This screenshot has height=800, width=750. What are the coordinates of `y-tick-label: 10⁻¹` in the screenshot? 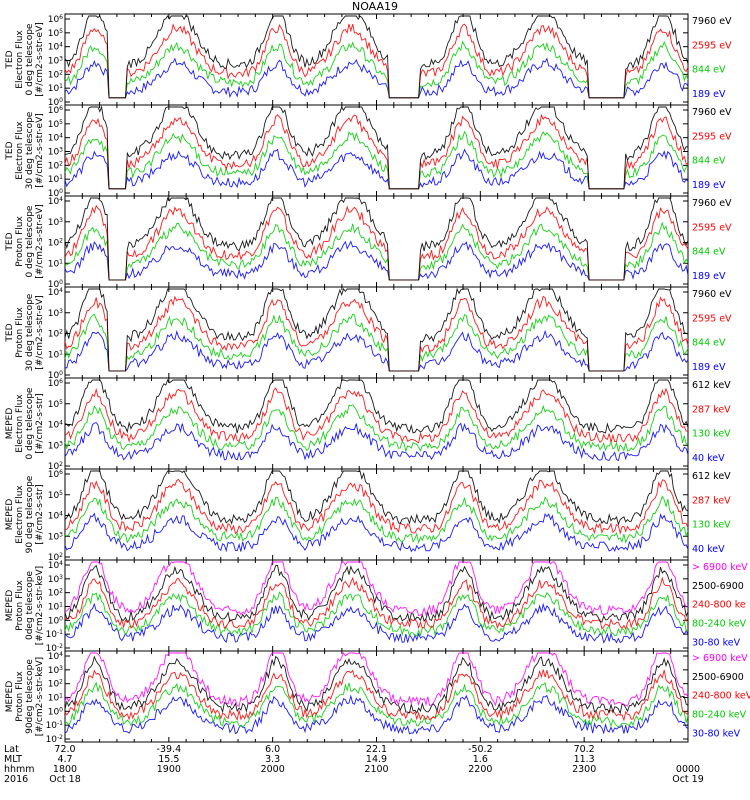 It's located at (55, 726).